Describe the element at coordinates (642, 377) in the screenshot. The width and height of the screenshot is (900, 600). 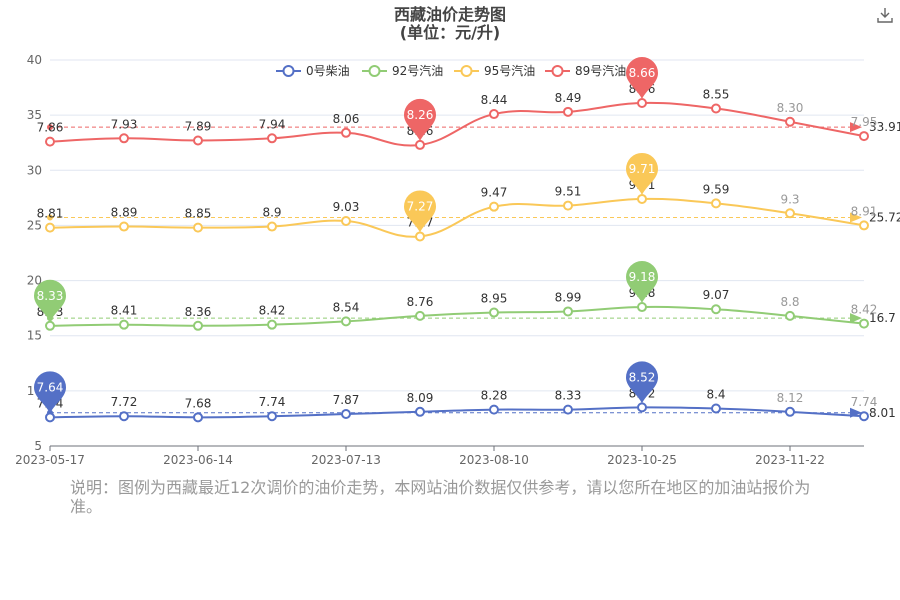
I see `max-pin-label: 8.52` at that location.